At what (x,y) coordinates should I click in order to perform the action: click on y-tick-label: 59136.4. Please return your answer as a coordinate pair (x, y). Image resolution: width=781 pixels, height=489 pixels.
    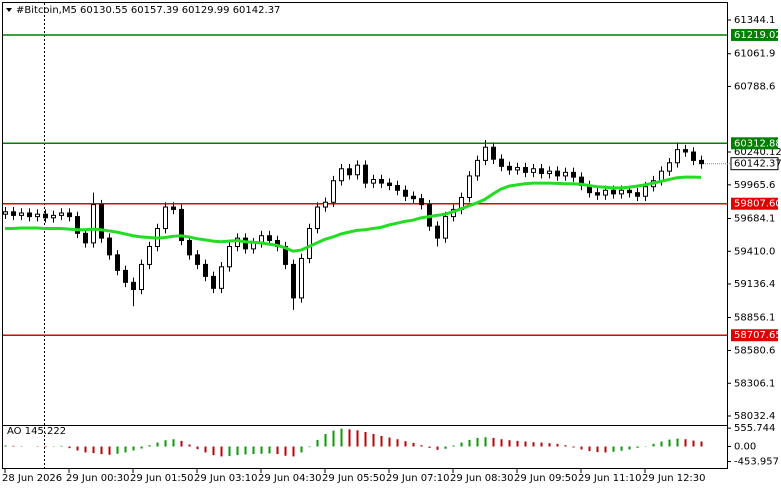
    Looking at the image, I should click on (754, 284).